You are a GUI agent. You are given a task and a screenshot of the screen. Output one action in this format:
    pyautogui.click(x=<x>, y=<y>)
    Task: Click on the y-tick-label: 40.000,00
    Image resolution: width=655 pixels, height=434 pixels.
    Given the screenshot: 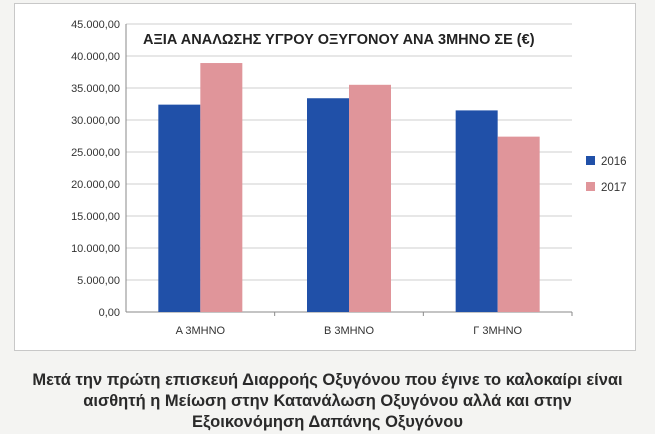 What is the action you would take?
    pyautogui.click(x=95, y=57)
    